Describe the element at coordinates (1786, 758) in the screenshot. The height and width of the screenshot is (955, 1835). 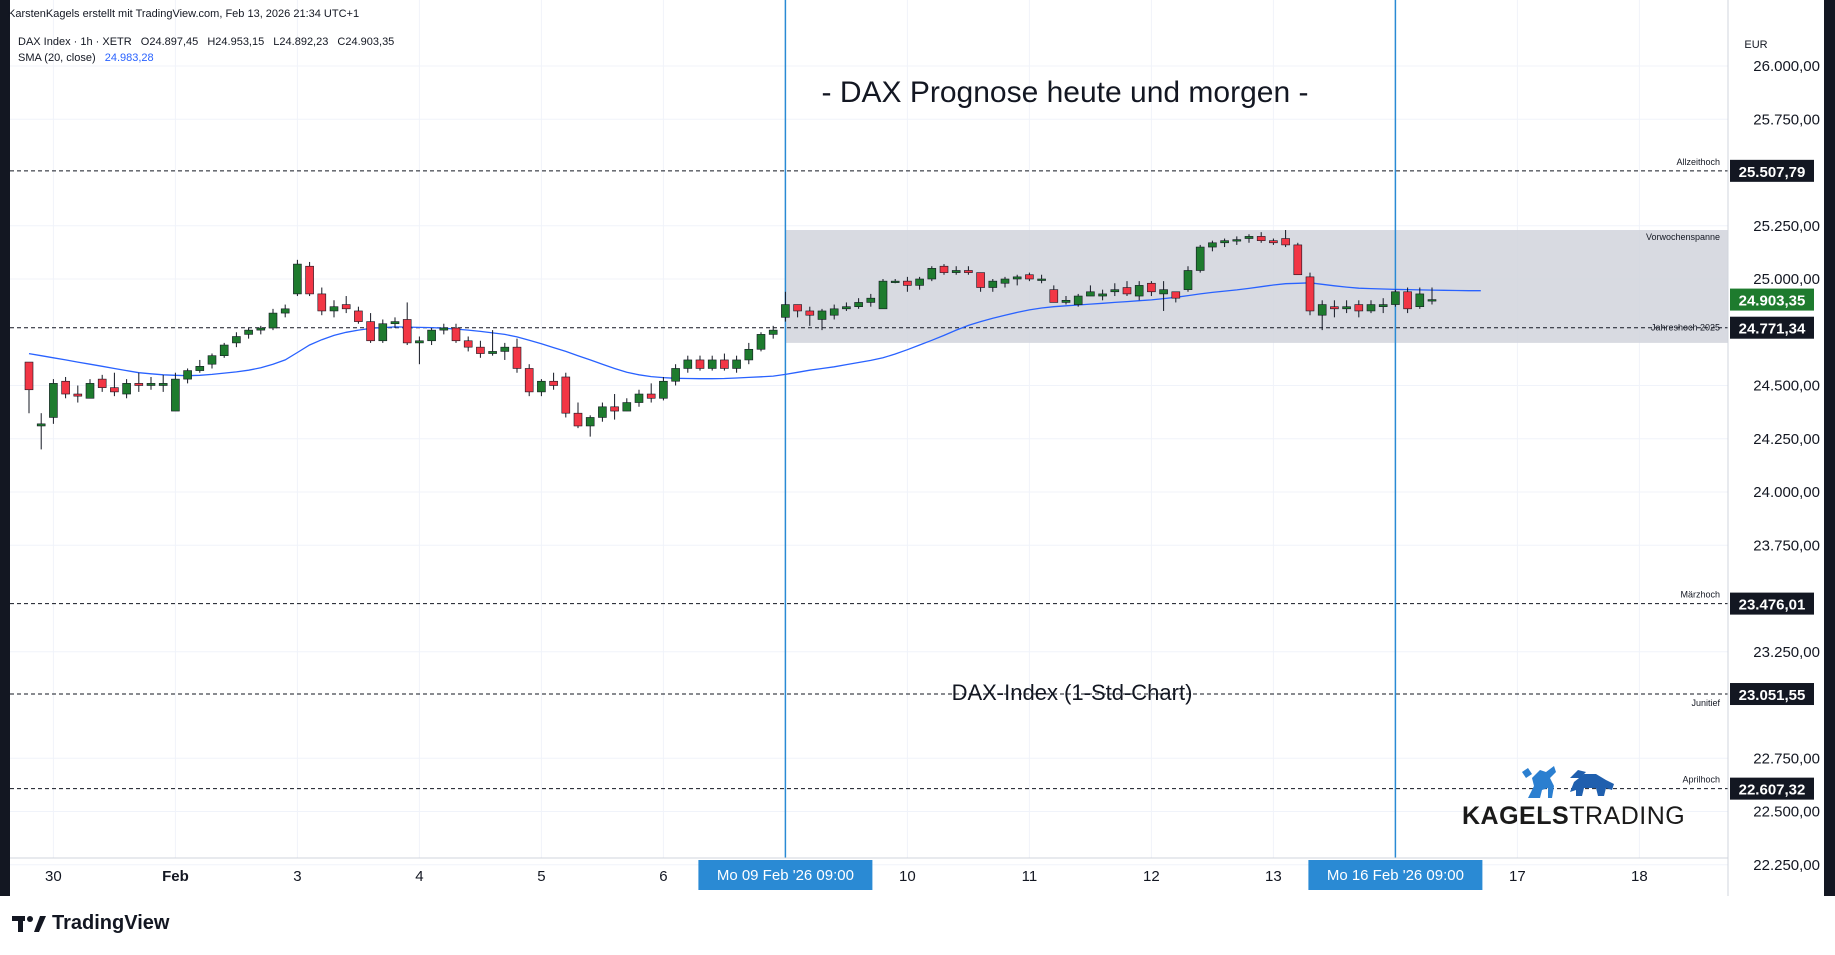
I see `y-tick-label: 22.750,00` at that location.